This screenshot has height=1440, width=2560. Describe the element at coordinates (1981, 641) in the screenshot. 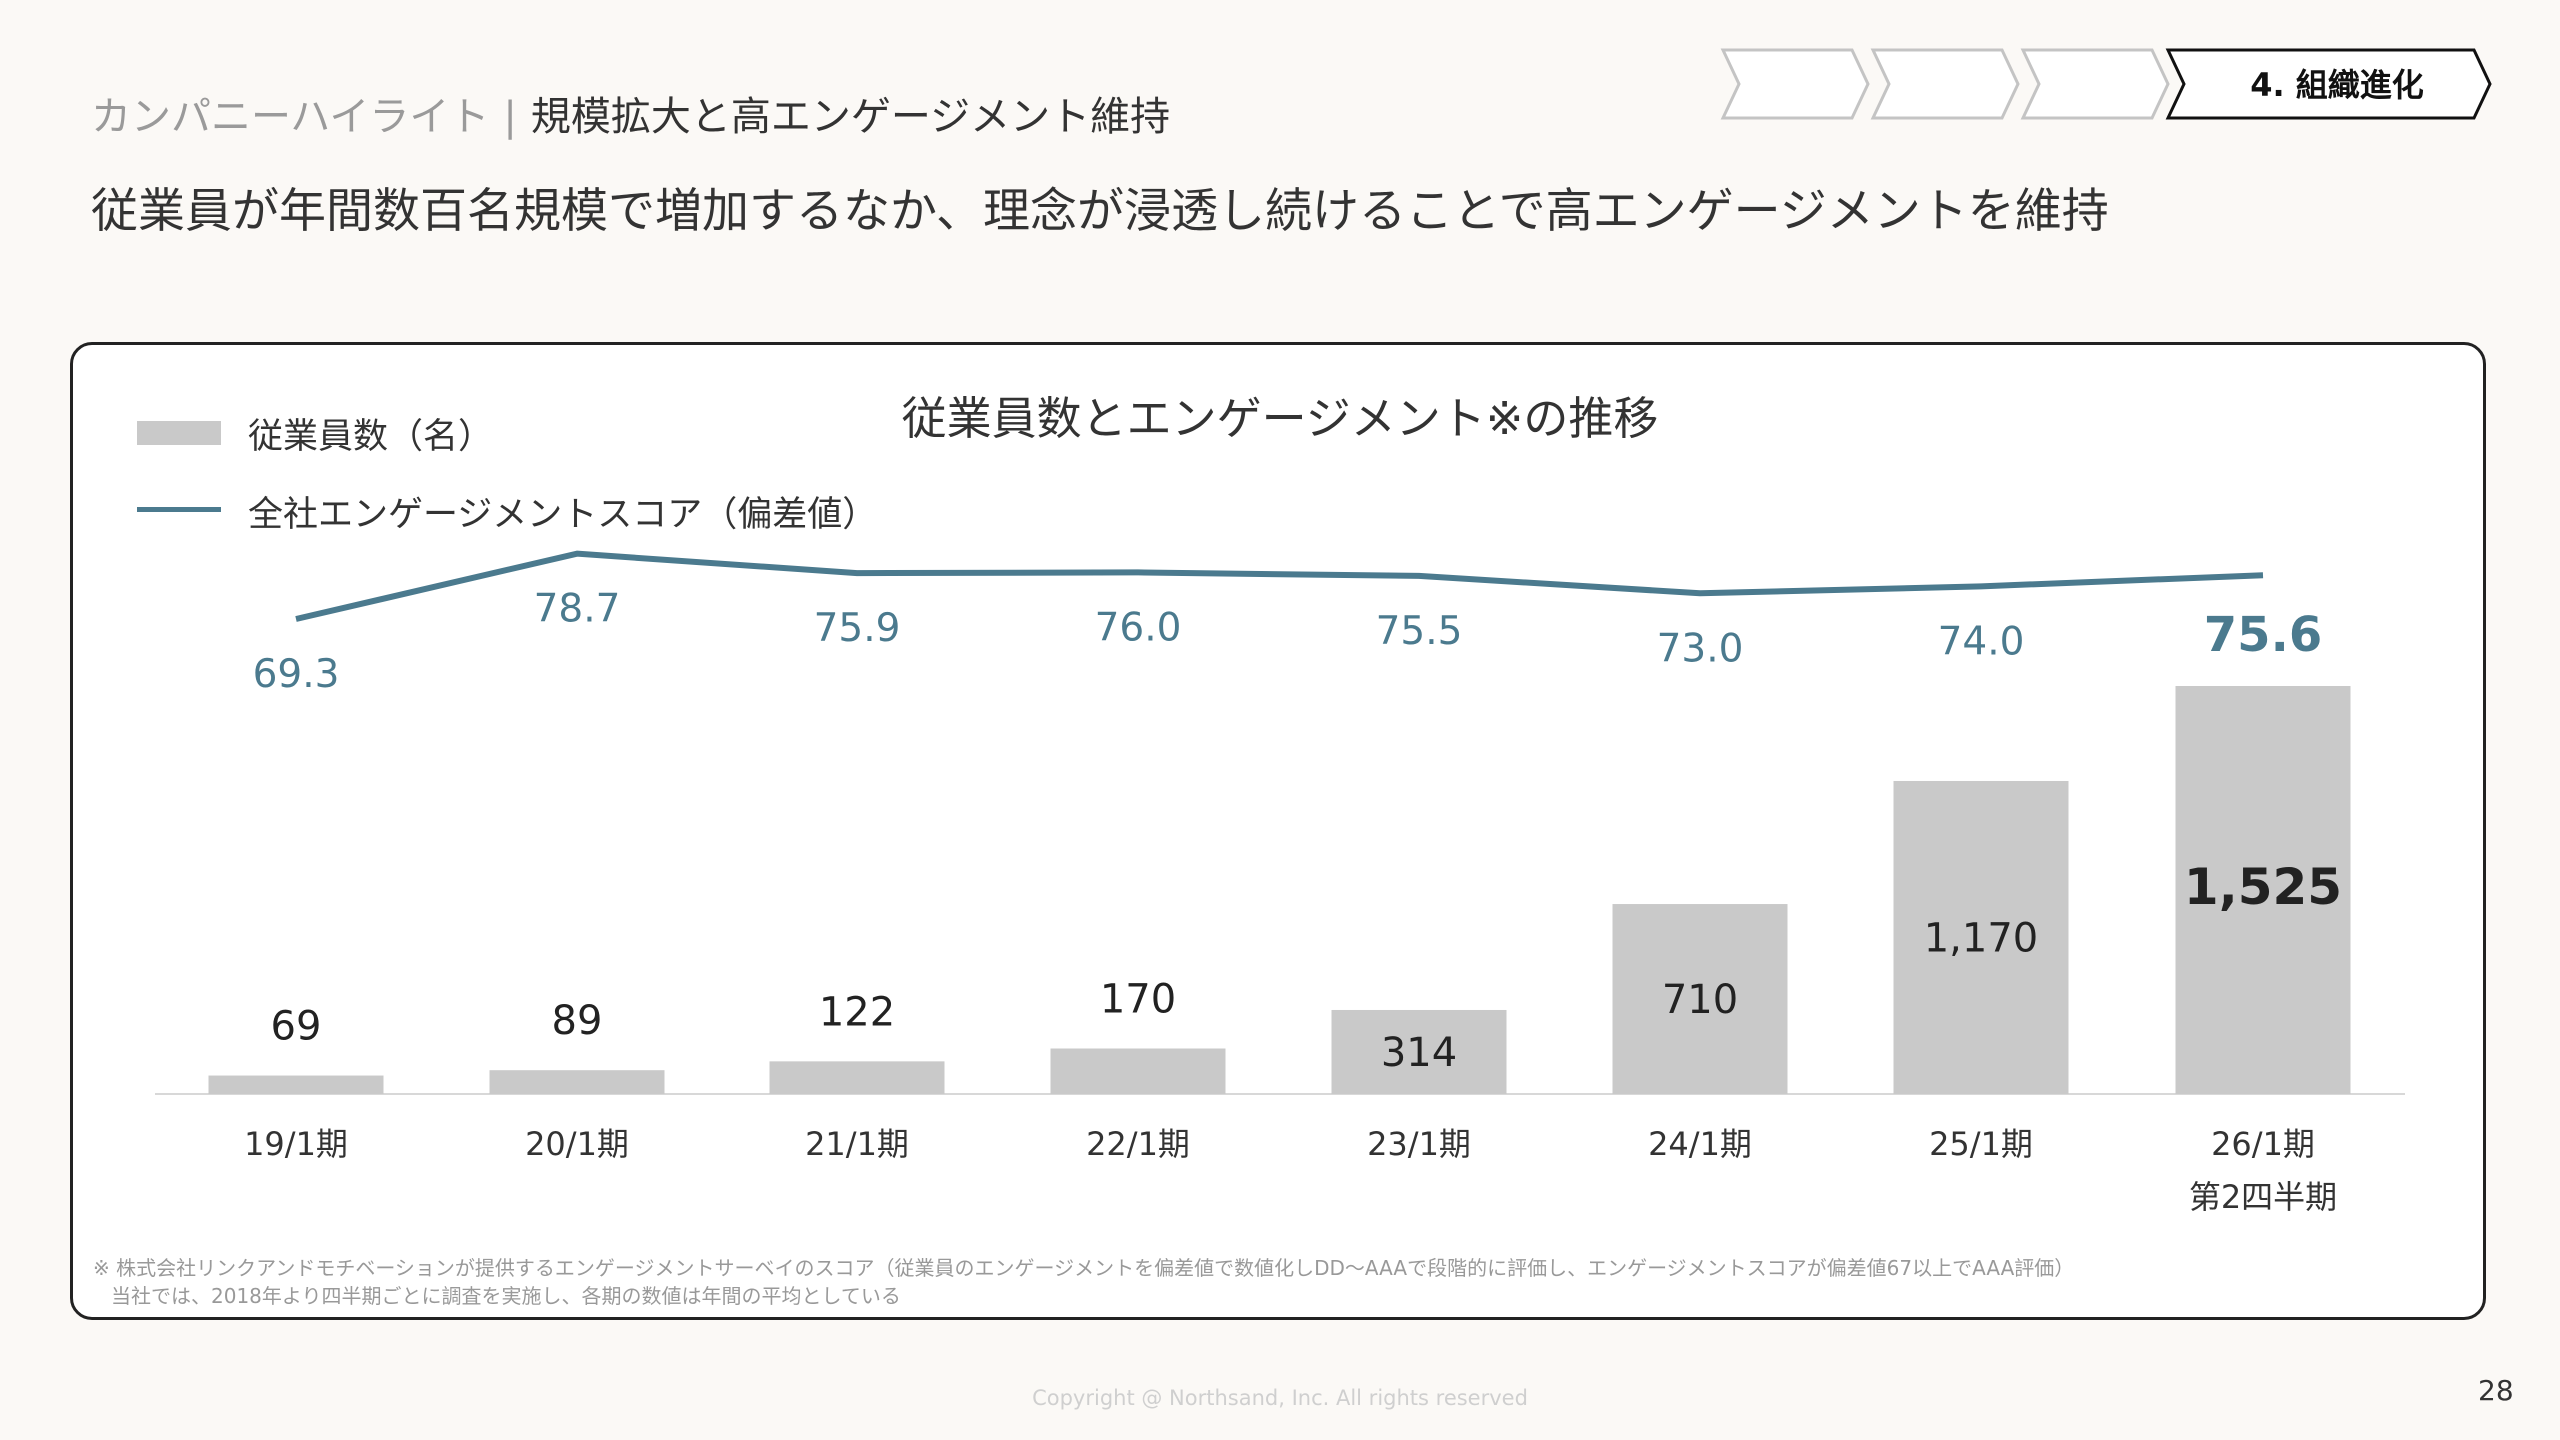

I see `line-value-label: 74.0` at that location.